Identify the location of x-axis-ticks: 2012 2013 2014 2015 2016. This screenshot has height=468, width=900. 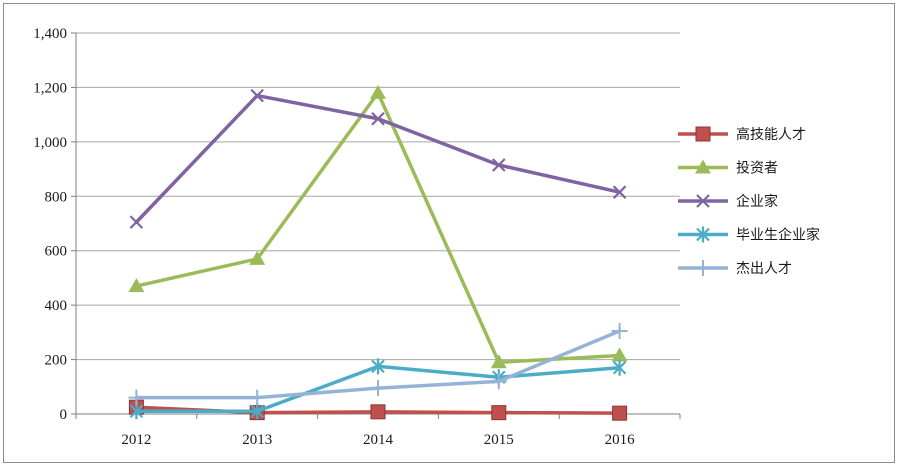
(378, 431).